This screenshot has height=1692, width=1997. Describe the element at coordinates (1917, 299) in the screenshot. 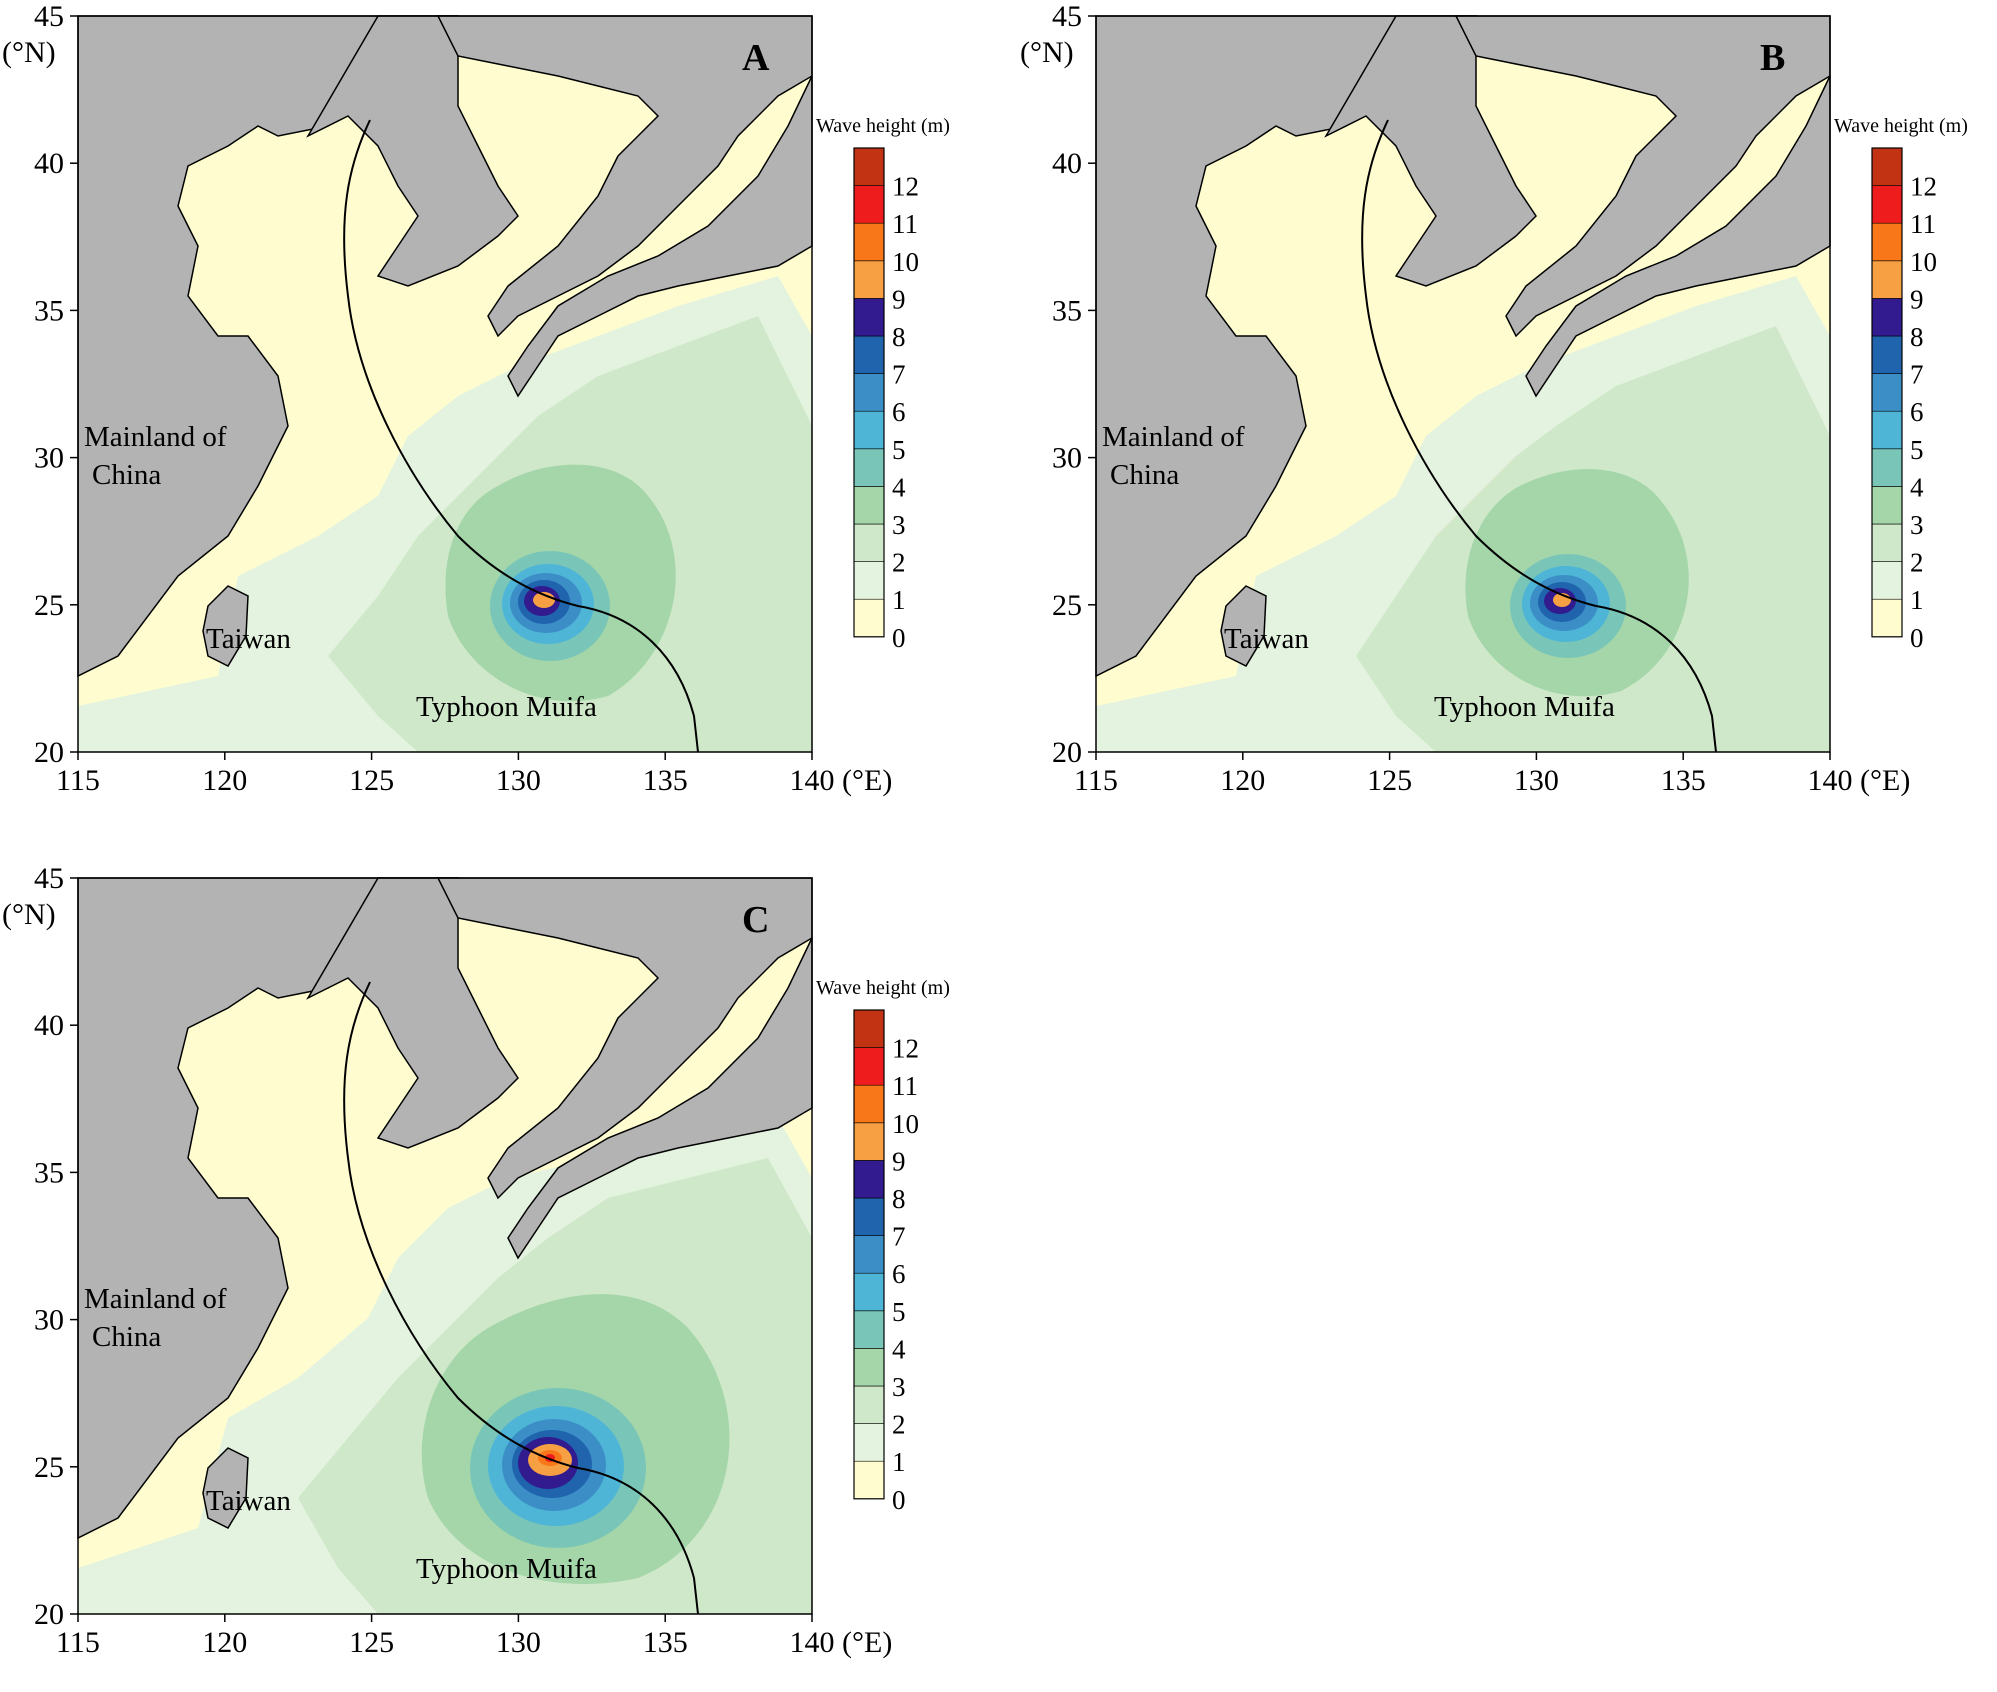

I see `colorbar-tick-label: 9` at that location.